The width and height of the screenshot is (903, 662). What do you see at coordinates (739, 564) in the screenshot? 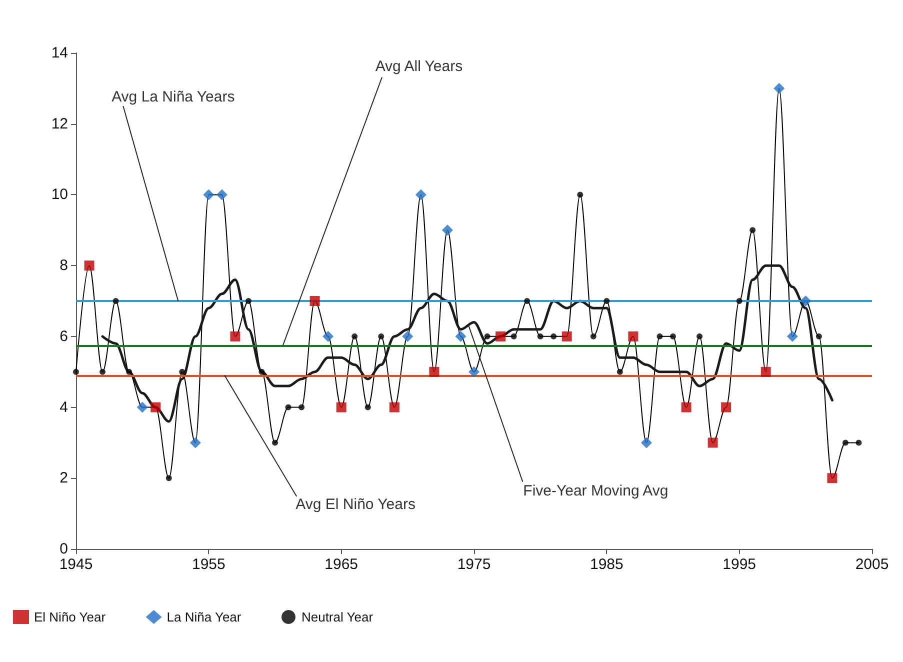
I see `x-tick-label: 1995` at bounding box center [739, 564].